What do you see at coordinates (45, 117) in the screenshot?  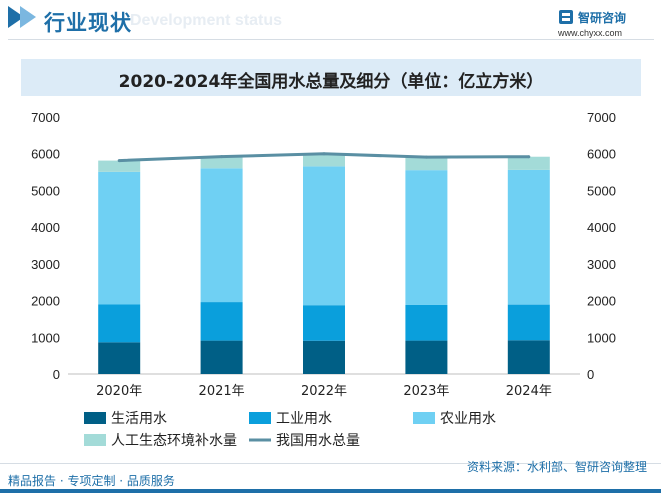 I see `y-tick-label-left: 7000` at bounding box center [45, 117].